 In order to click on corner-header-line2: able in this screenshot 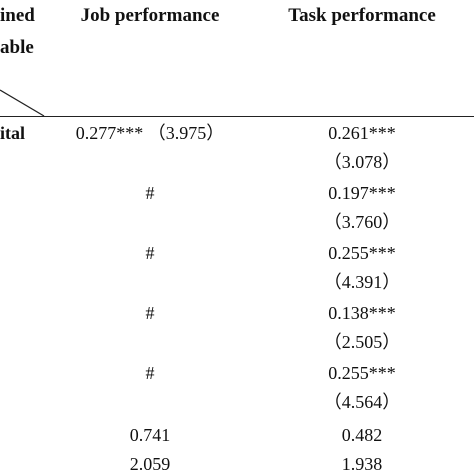, I will do `click(17, 47)`.